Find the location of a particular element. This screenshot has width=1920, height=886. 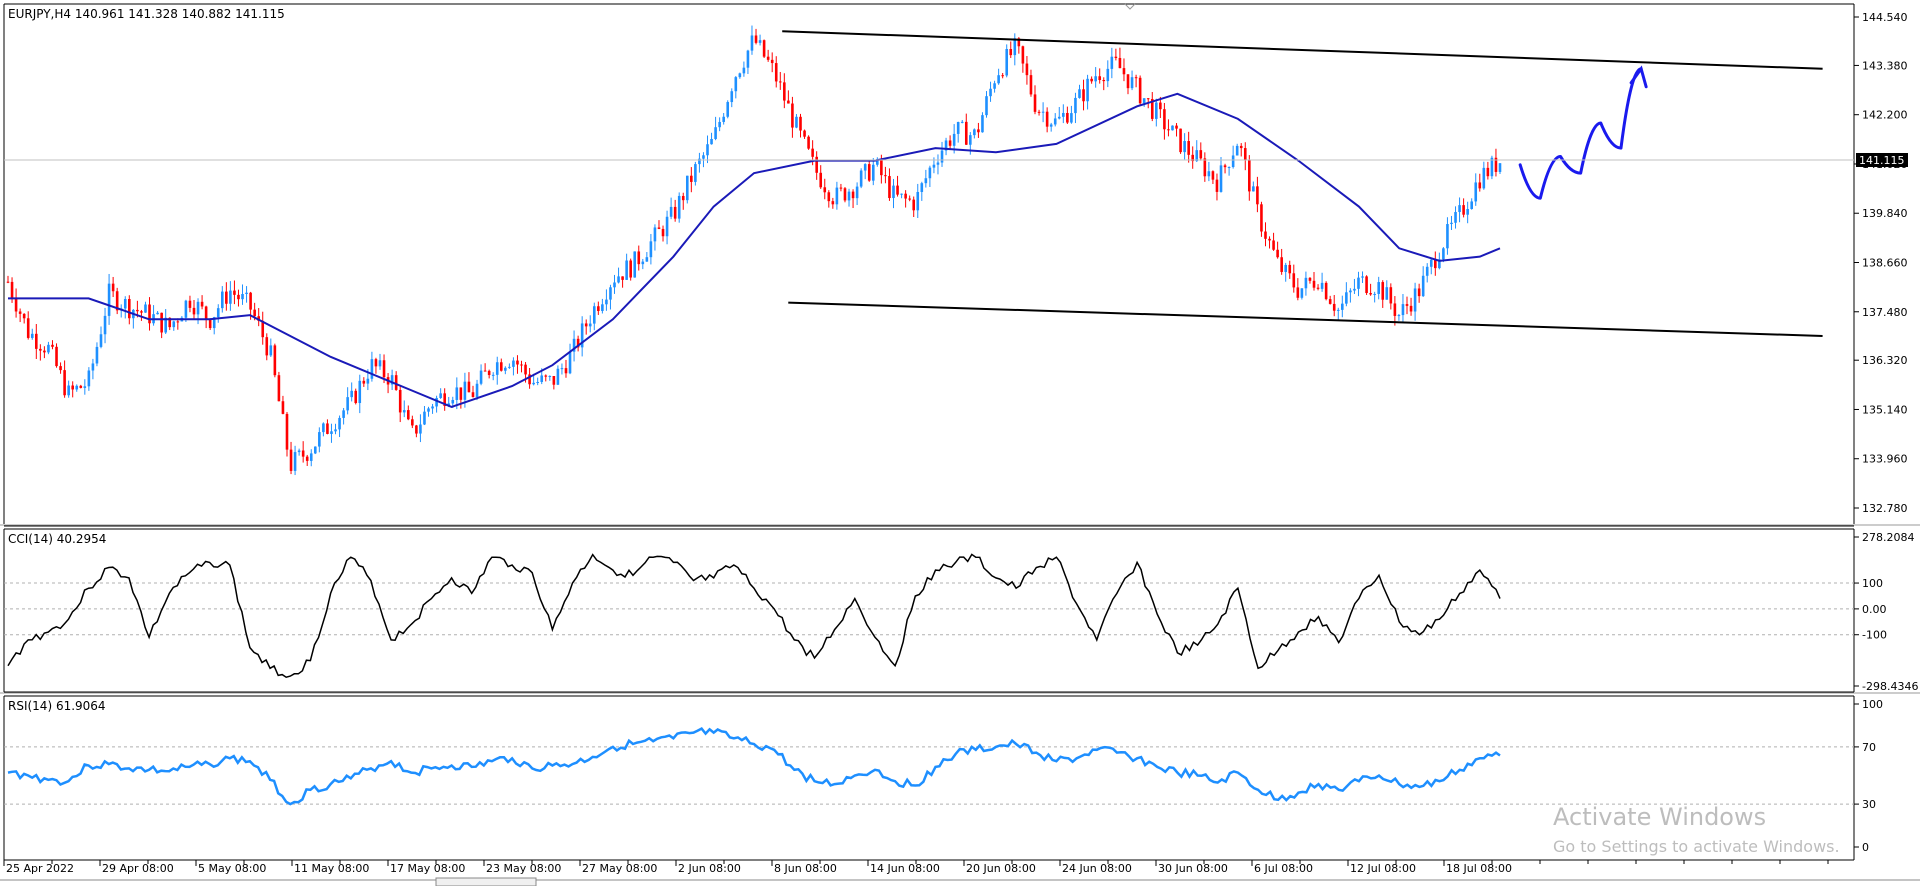

last-price-label: 141.115 is located at coordinates (1882, 160).